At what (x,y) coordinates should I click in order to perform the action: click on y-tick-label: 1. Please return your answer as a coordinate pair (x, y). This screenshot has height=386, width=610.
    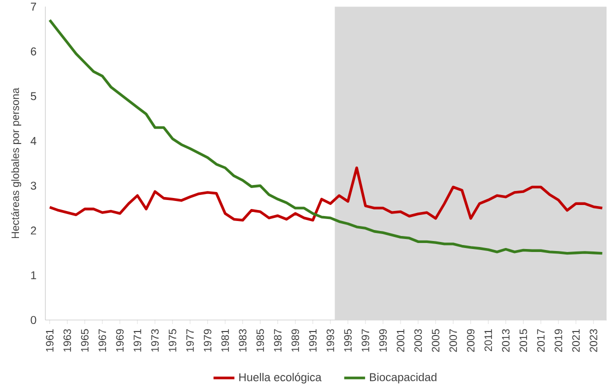
    Looking at the image, I should click on (33, 275).